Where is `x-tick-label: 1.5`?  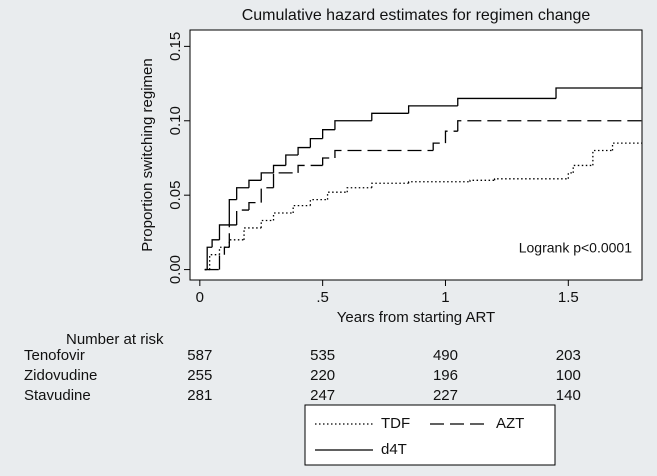
x-tick-label: 1.5 is located at coordinates (568, 297).